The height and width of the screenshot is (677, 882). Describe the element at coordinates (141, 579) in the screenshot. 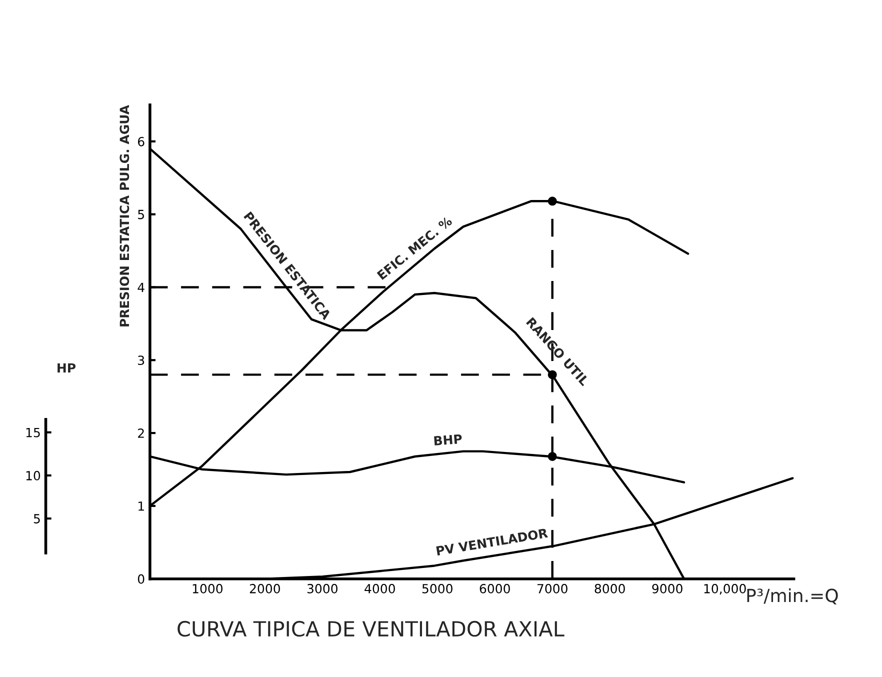

I see `y-tick-label: 0` at that location.